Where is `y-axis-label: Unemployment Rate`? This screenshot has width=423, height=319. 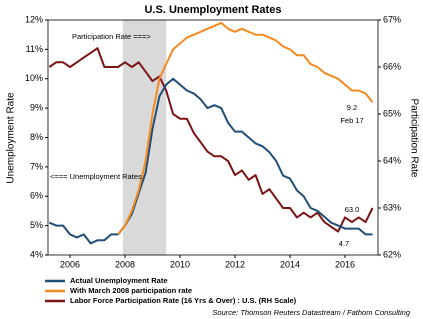
y-axis-label: Unemployment Rate is located at coordinates (11, 138).